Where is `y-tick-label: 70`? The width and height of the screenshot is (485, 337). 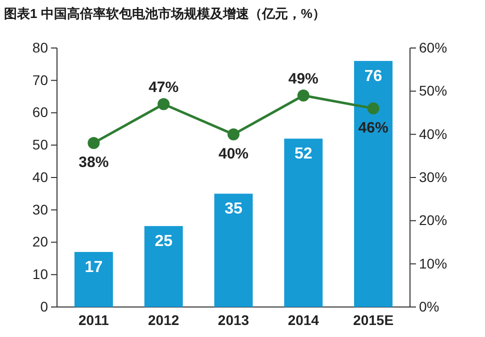
y-tick-label: 70 is located at coordinates (40, 80).